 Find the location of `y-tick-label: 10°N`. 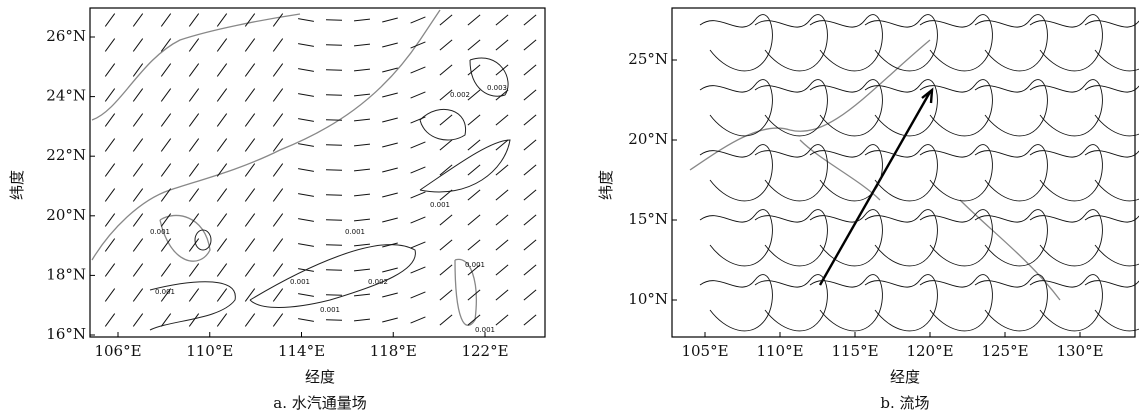

y-tick-label: 10°N is located at coordinates (648, 299).